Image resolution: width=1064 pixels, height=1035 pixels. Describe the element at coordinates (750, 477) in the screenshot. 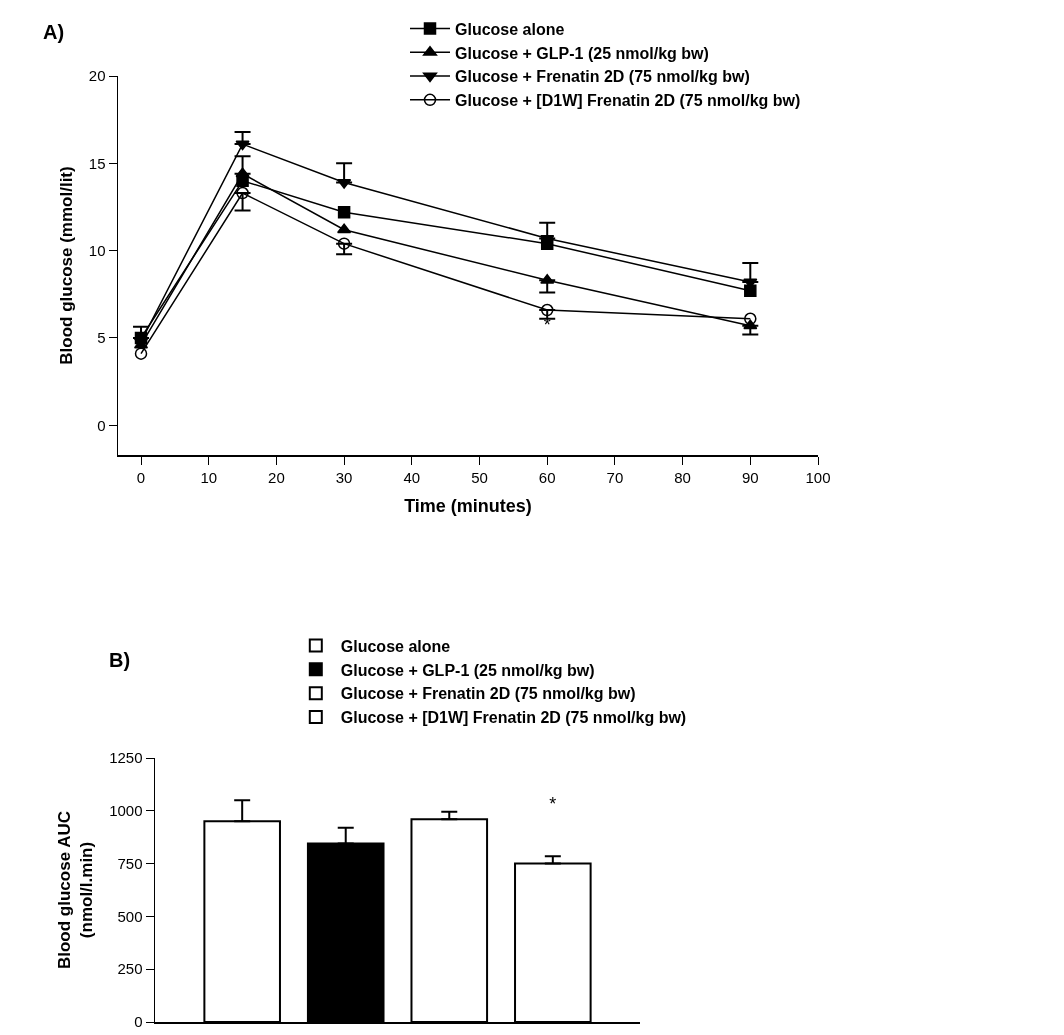

I see `x-tick-label: 90` at that location.